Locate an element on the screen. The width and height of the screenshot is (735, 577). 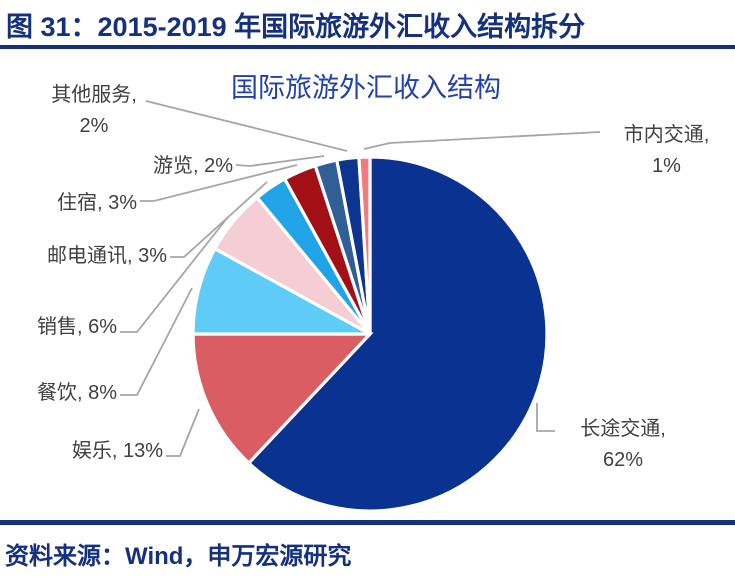
pie-label: 销售, 6% is located at coordinates (76, 327).